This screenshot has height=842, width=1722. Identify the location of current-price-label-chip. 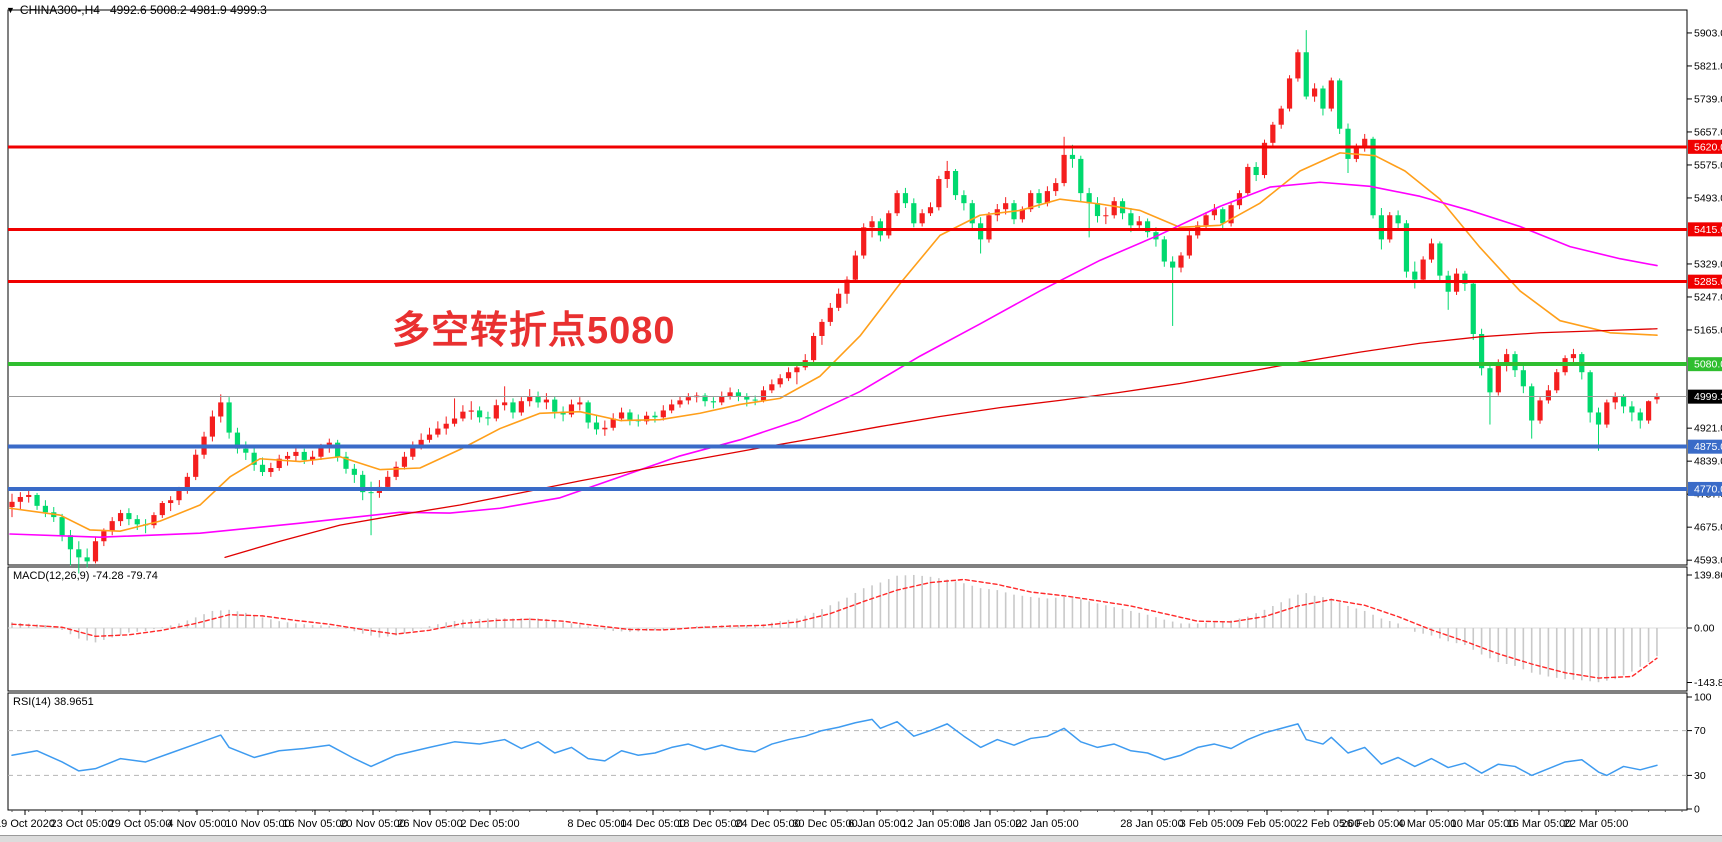
(1705, 396).